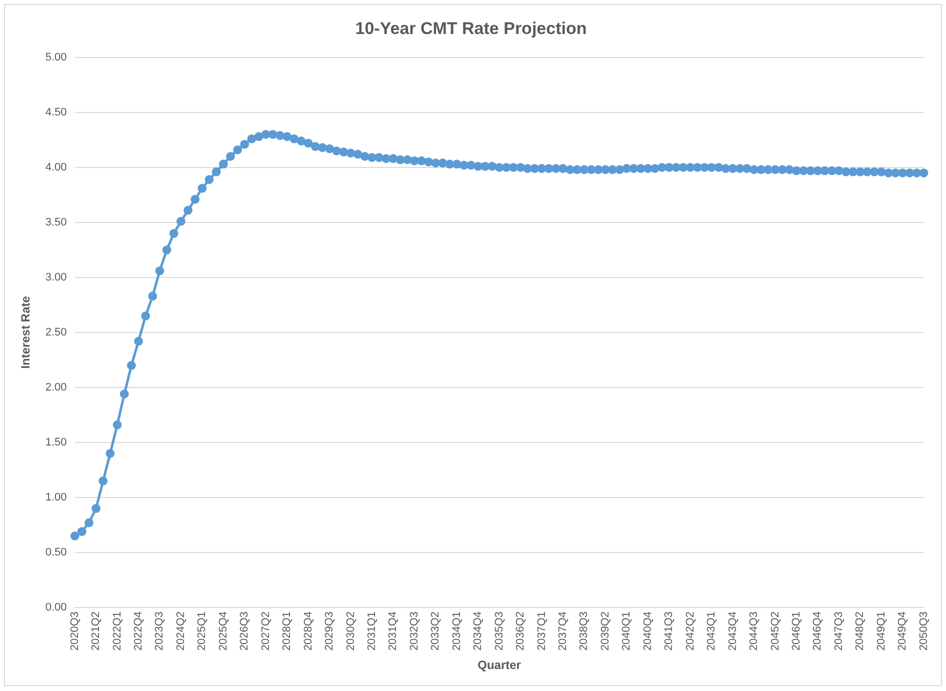 The width and height of the screenshot is (946, 691). What do you see at coordinates (56, 607) in the screenshot?
I see `y-tick-label: 0.00` at bounding box center [56, 607].